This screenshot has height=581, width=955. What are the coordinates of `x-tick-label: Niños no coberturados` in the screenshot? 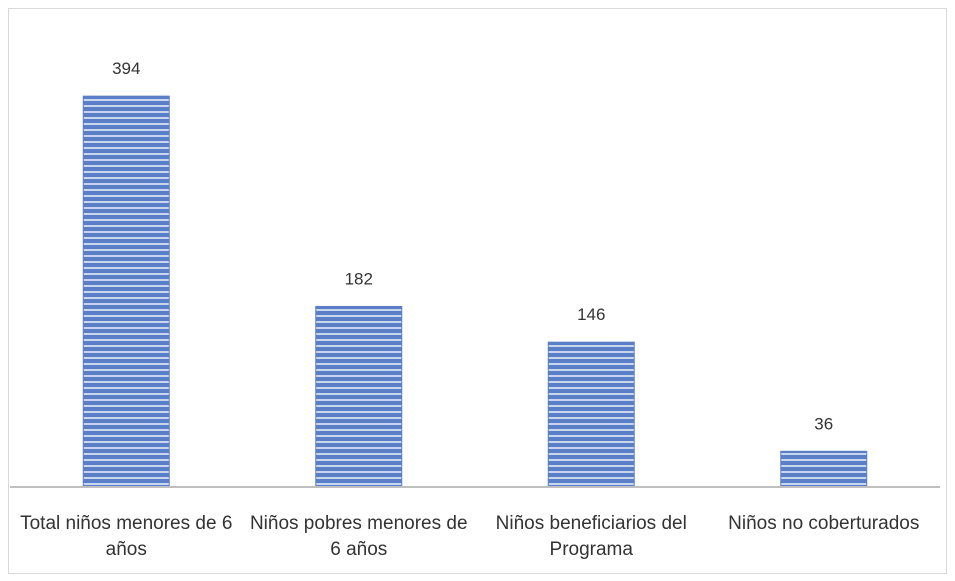 It's located at (824, 523).